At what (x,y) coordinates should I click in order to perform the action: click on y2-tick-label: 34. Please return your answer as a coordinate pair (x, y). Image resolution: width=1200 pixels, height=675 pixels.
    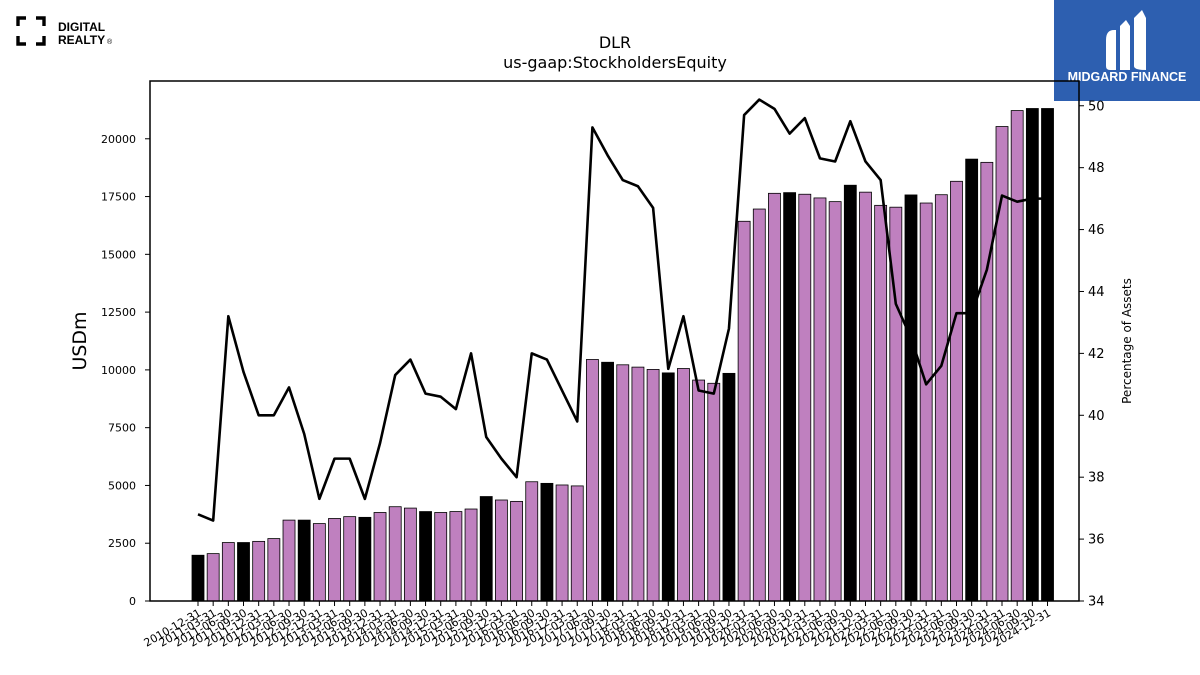
    Looking at the image, I should click on (1096, 602).